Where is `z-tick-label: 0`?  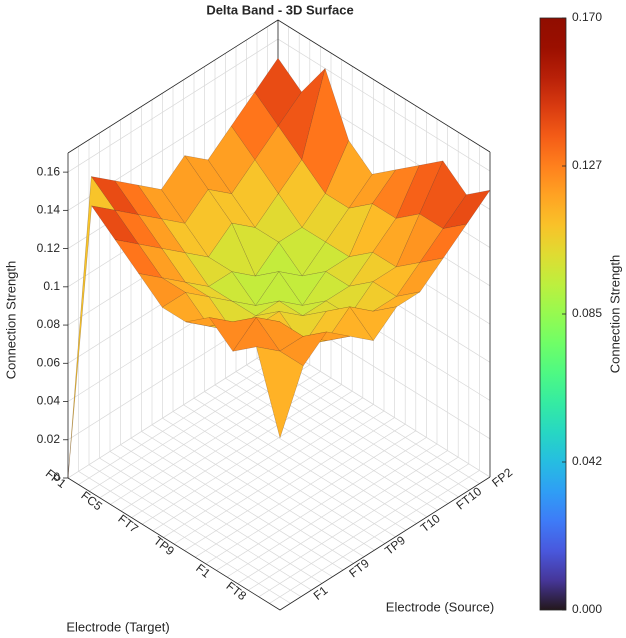
z-tick-label: 0 is located at coordinates (56, 477).